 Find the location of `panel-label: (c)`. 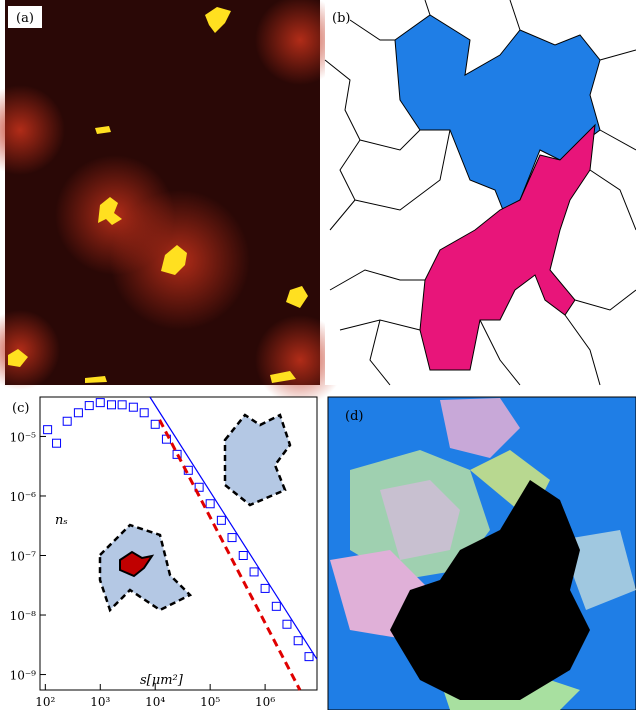

panel-label: (c) is located at coordinates (20, 408).